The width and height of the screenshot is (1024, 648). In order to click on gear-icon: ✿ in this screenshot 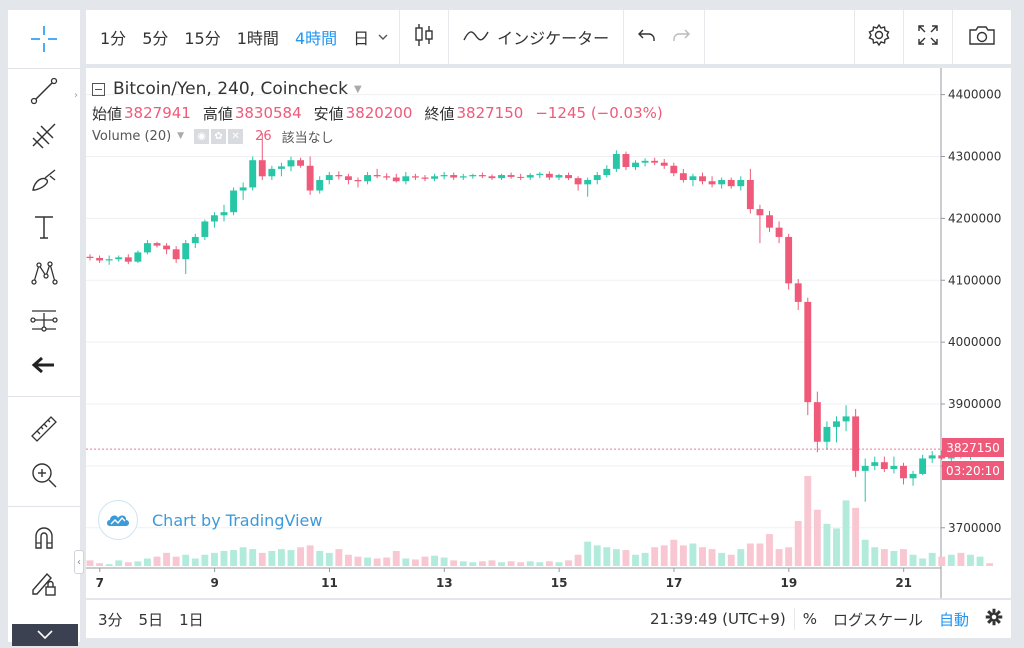, I will do `click(219, 136)`.